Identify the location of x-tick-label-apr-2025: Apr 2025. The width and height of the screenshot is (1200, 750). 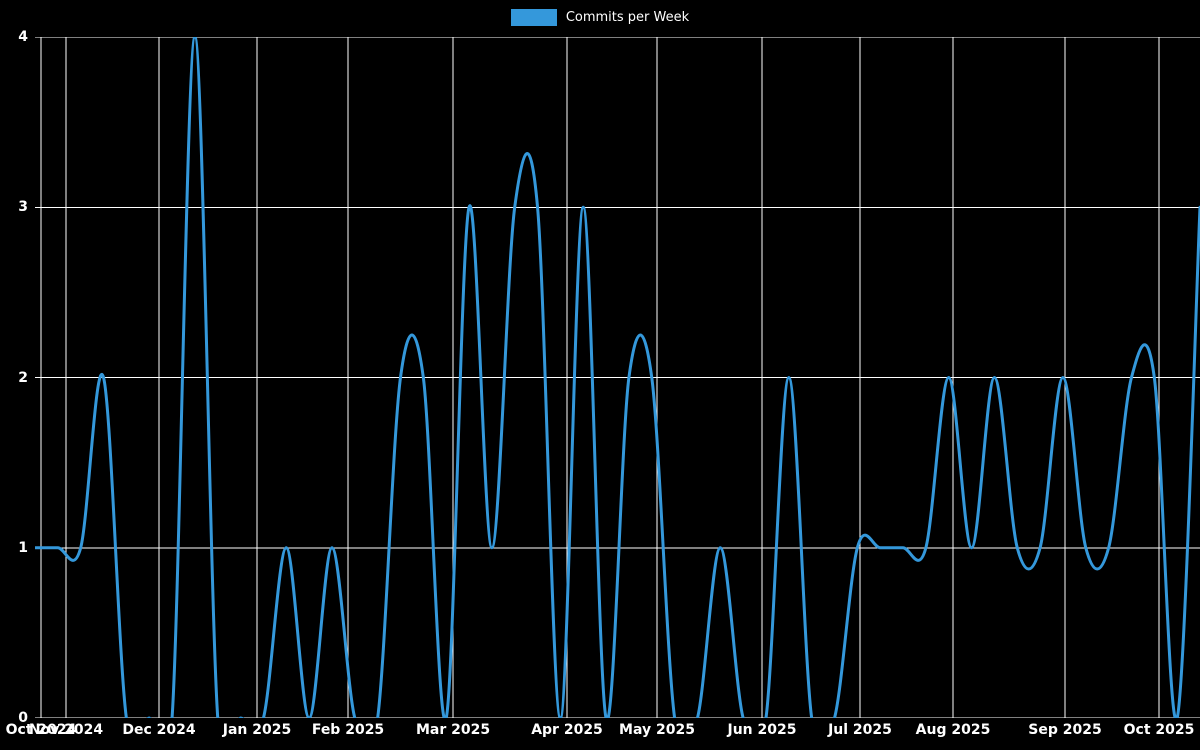
(567, 730).